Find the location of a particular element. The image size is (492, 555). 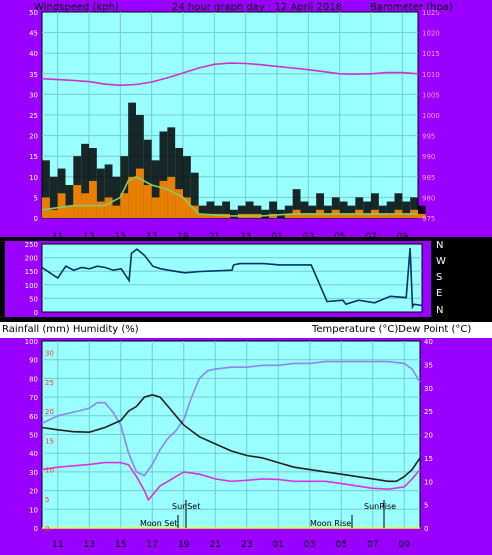

left-tick-label: 200 is located at coordinates (31, 259).